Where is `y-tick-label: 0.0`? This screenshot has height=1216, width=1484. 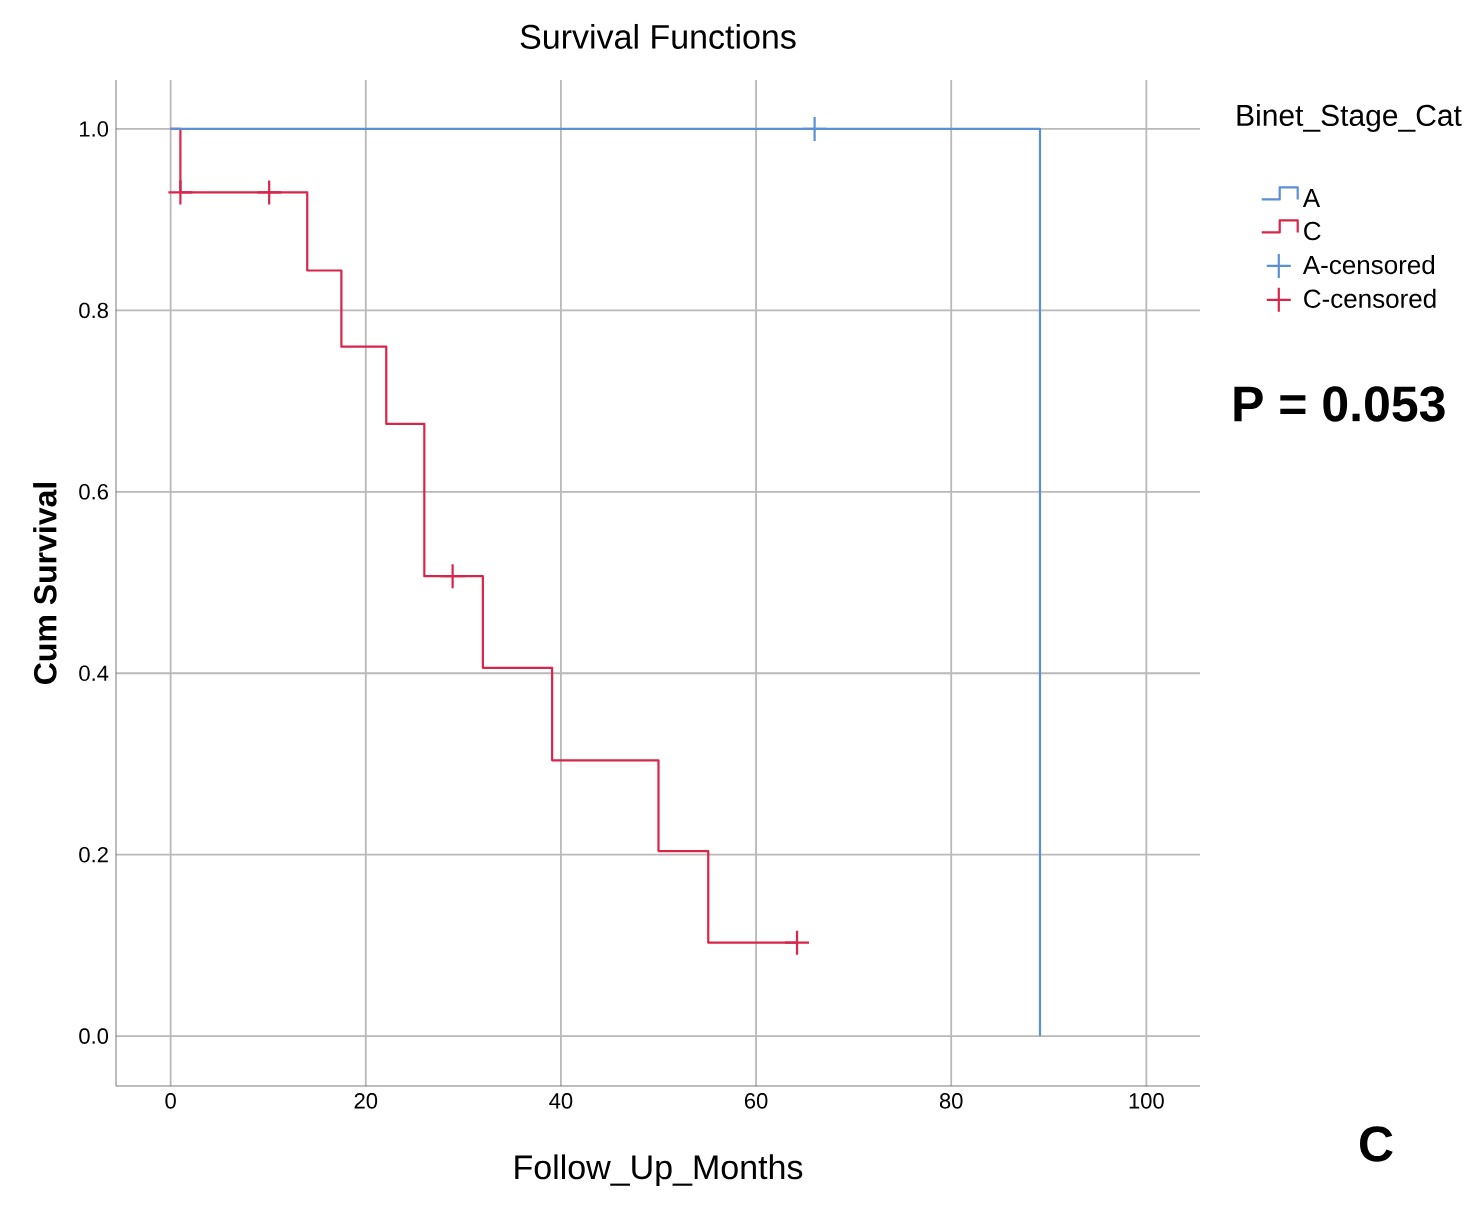
y-tick-label: 0.0 is located at coordinates (94, 1036).